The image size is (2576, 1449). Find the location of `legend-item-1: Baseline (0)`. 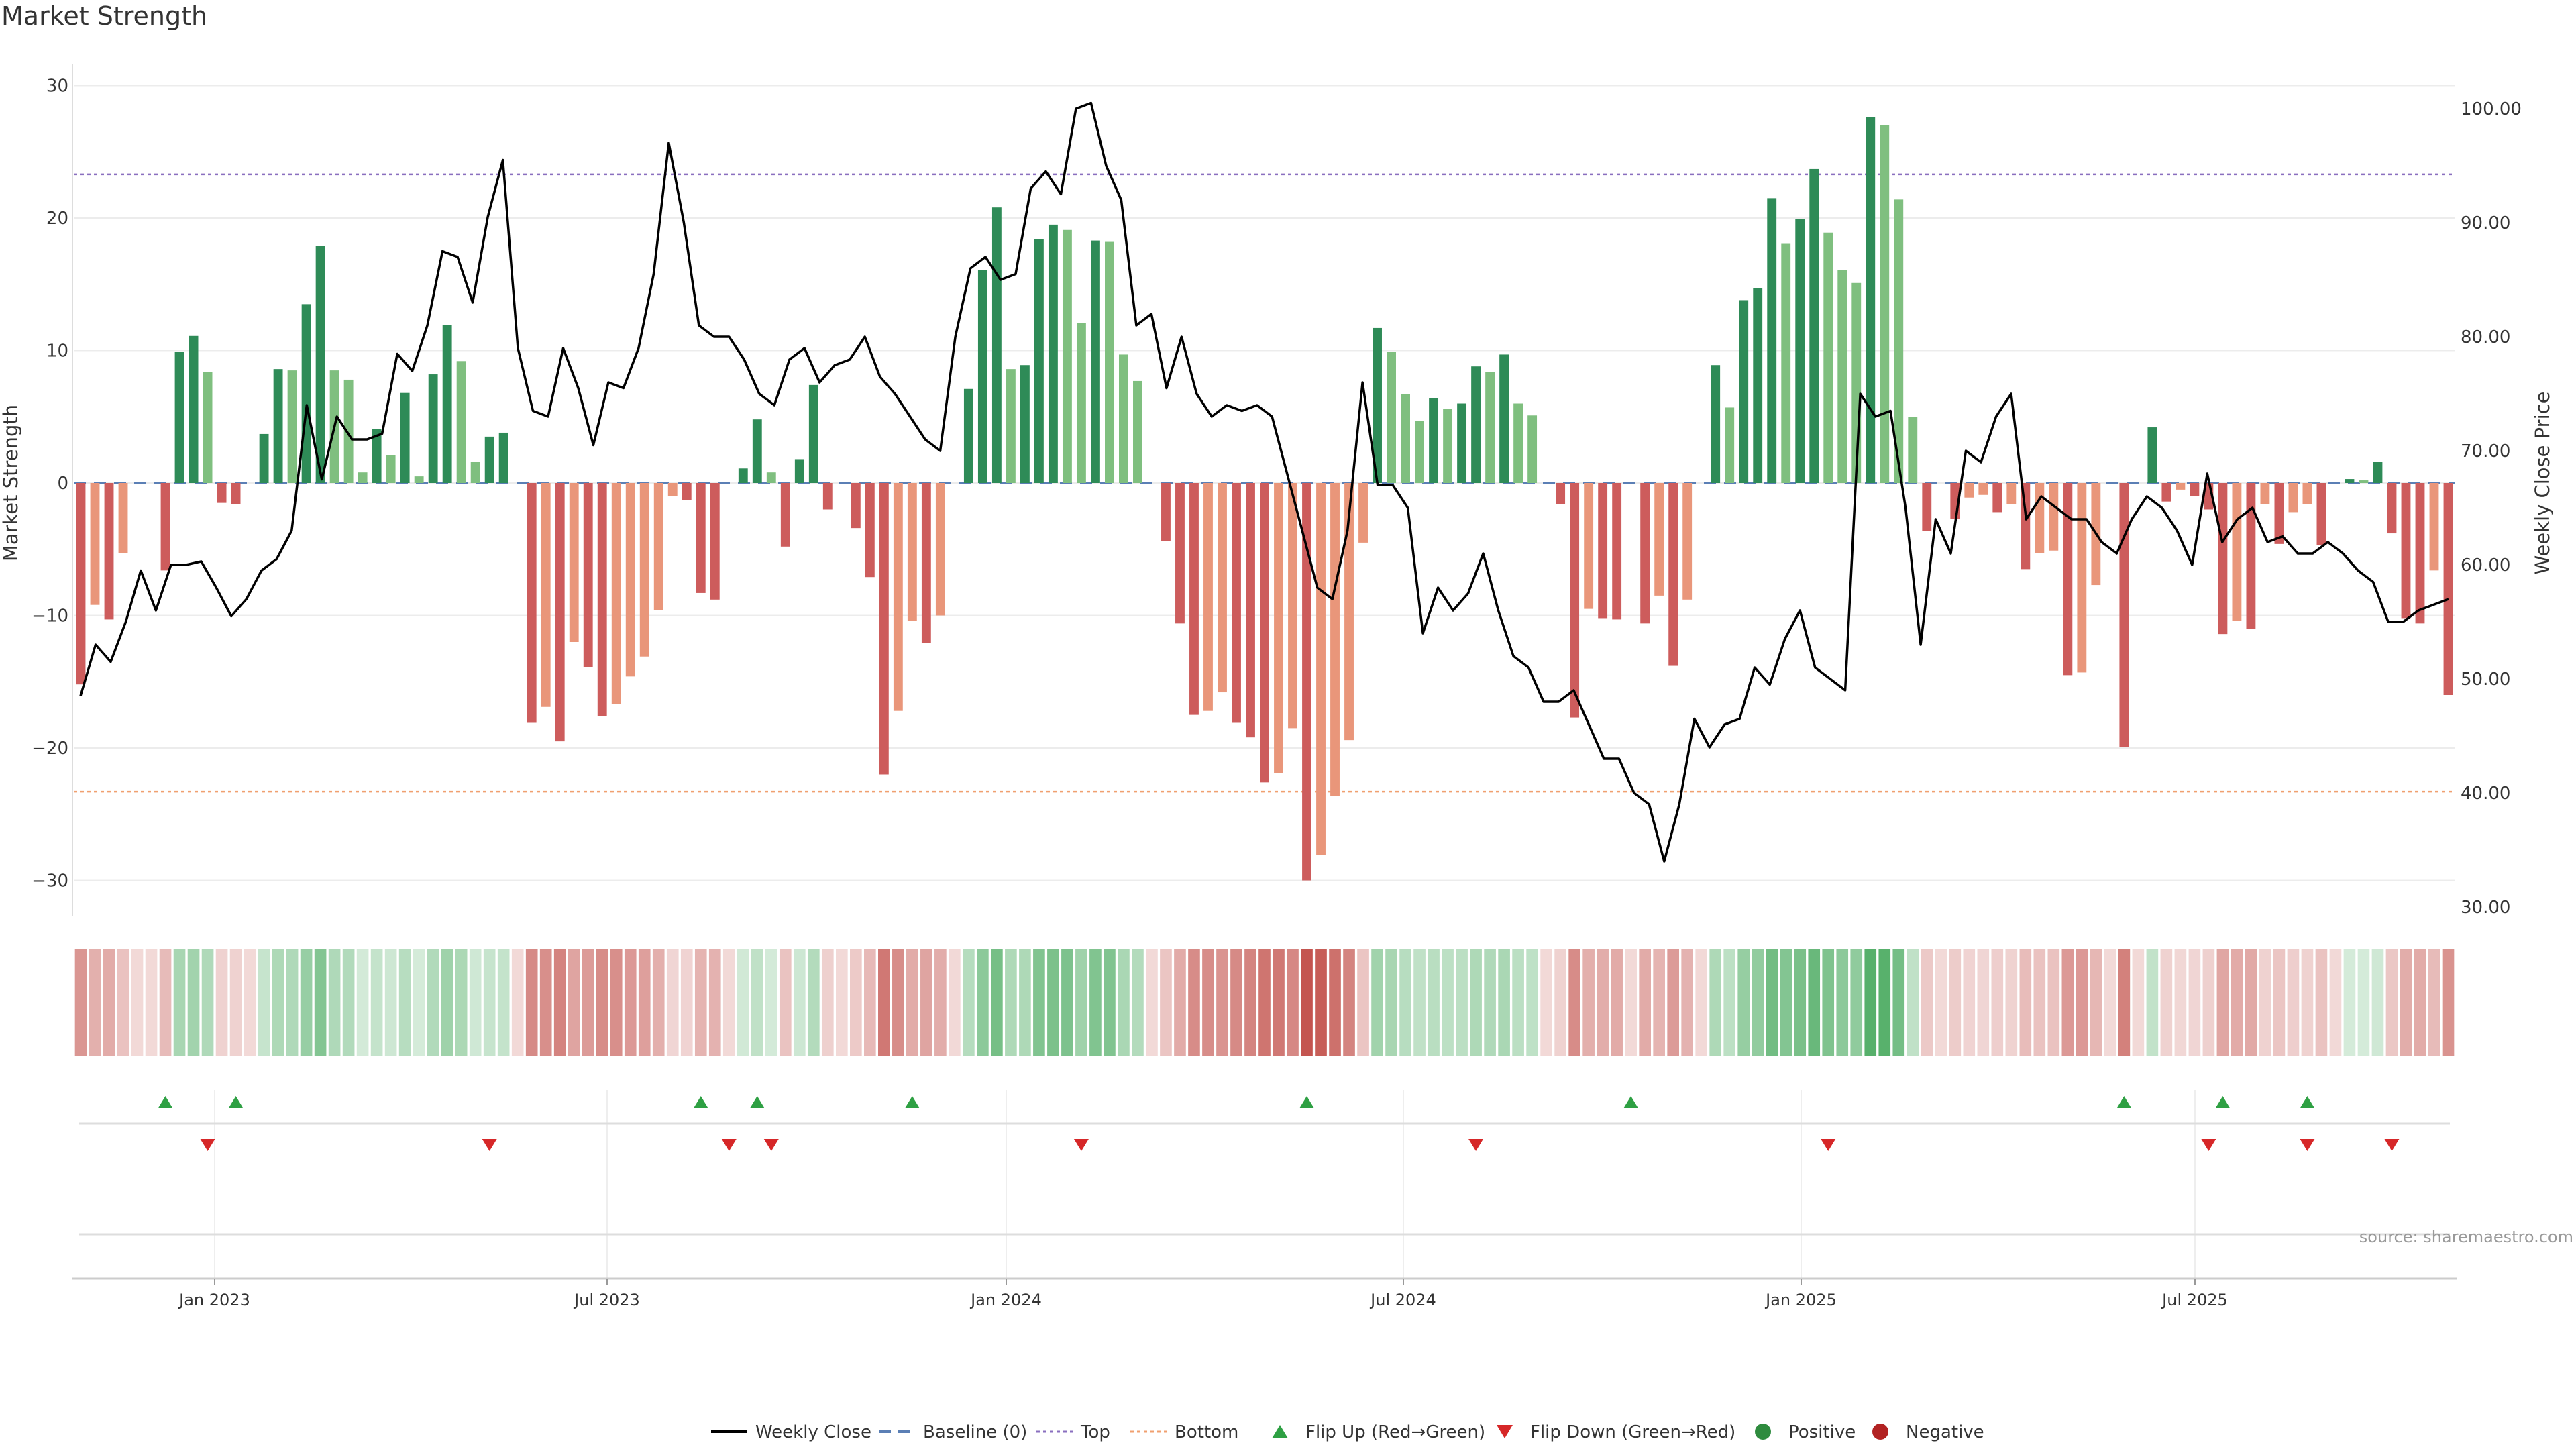

legend-item-1: Baseline (0) is located at coordinates (953, 1432).